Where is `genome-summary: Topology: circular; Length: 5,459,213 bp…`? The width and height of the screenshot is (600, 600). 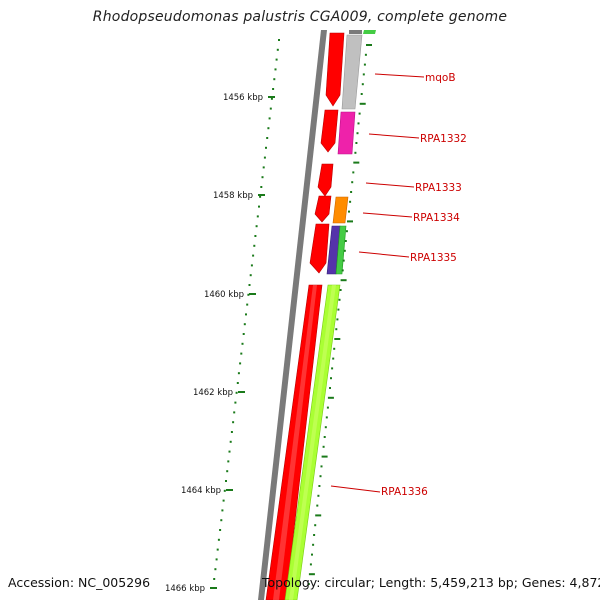
genome-summary: Topology: circular; Length: 5,459,213 bp… is located at coordinates (431, 582).